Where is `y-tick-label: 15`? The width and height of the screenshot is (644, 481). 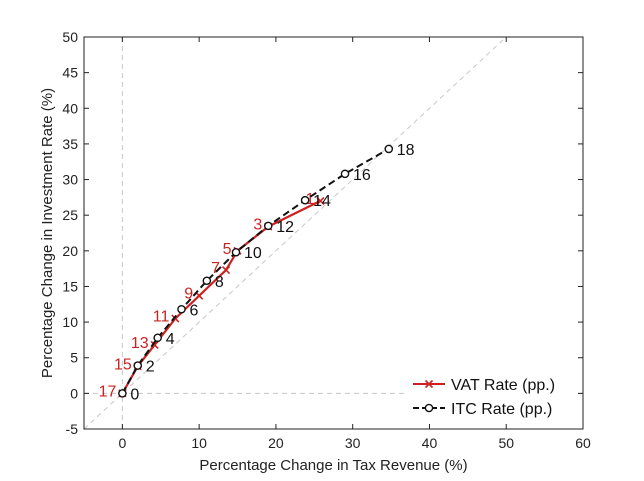
y-tick-label: 15 is located at coordinates (70, 286).